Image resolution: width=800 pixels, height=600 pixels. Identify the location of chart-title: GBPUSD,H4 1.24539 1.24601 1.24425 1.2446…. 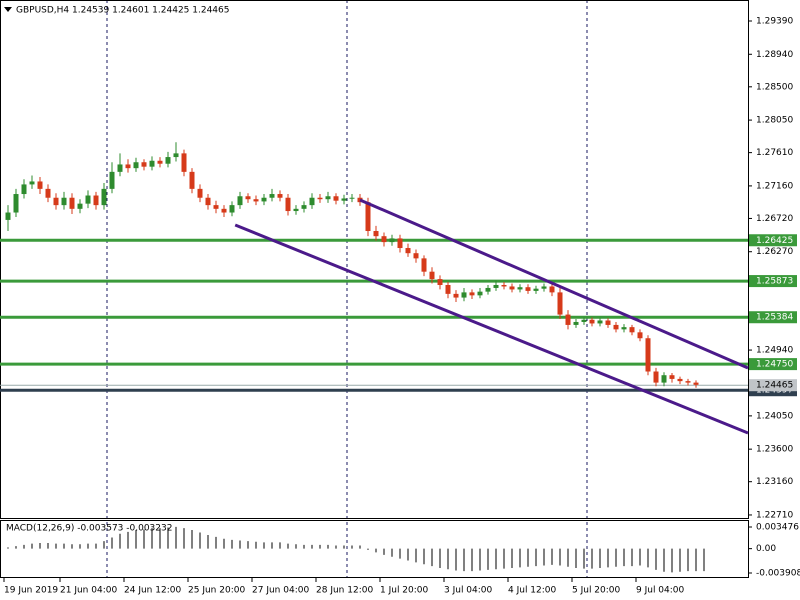
(122, 11).